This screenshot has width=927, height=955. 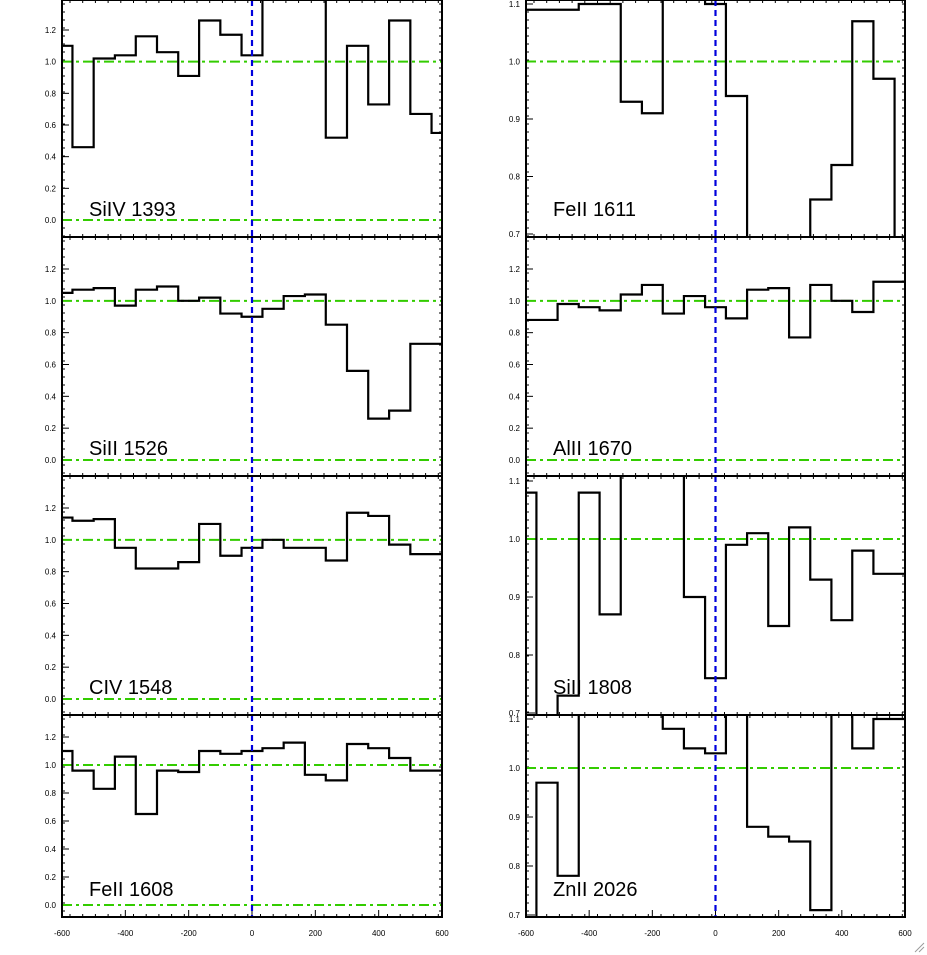 I want to click on axis-ticks, so click(x=252, y=356).